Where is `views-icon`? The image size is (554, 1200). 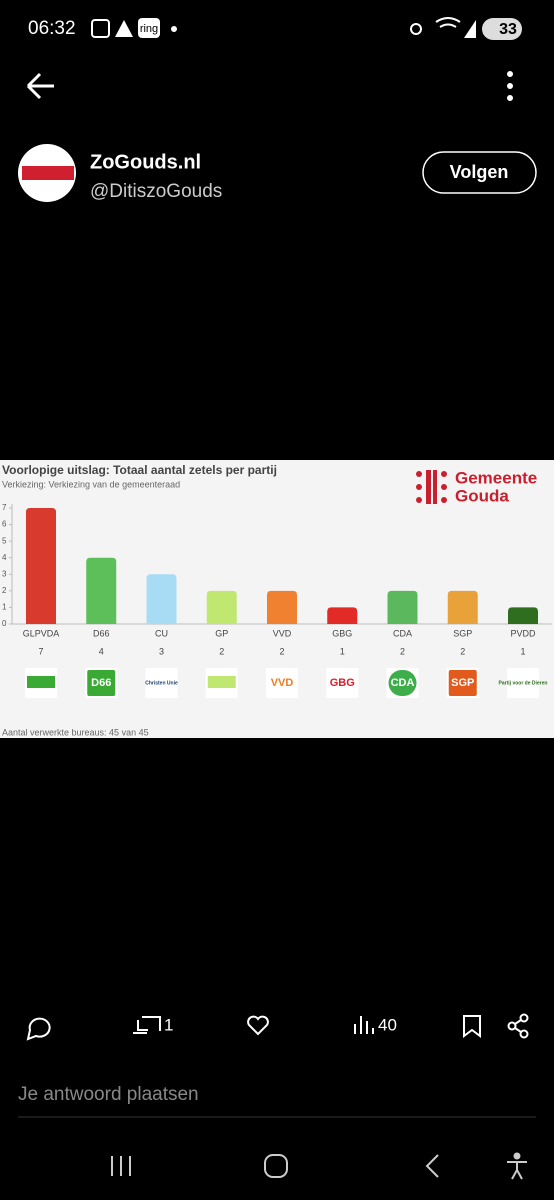 views-icon is located at coordinates (364, 1025).